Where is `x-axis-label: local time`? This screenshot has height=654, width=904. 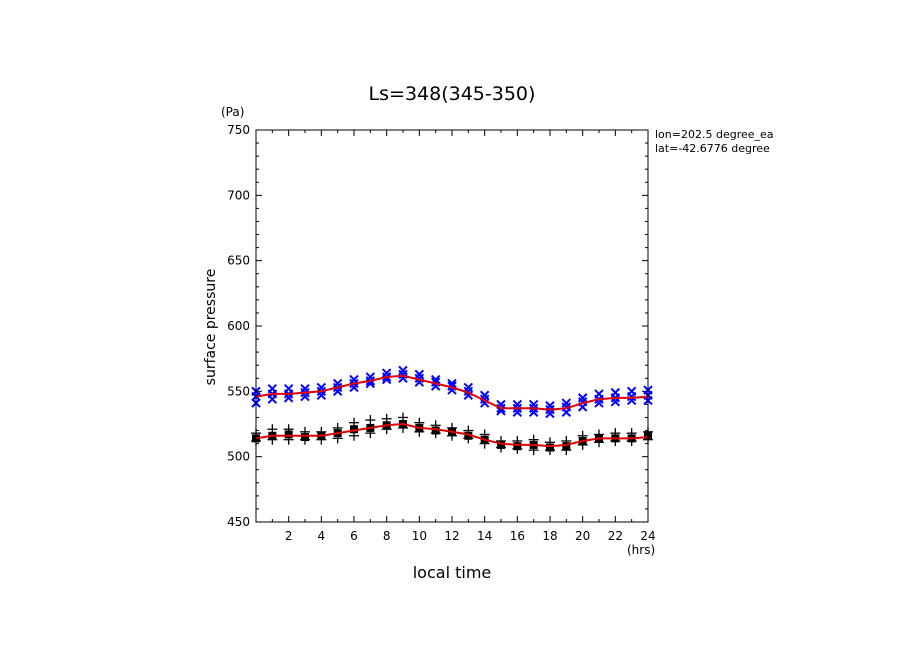 x-axis-label: local time is located at coordinates (452, 572).